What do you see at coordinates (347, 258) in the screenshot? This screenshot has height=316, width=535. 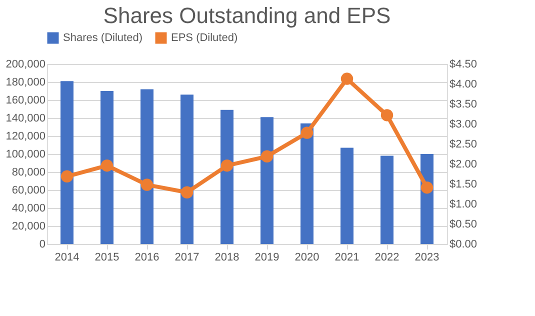 I see `x-tick-label: 2021` at bounding box center [347, 258].